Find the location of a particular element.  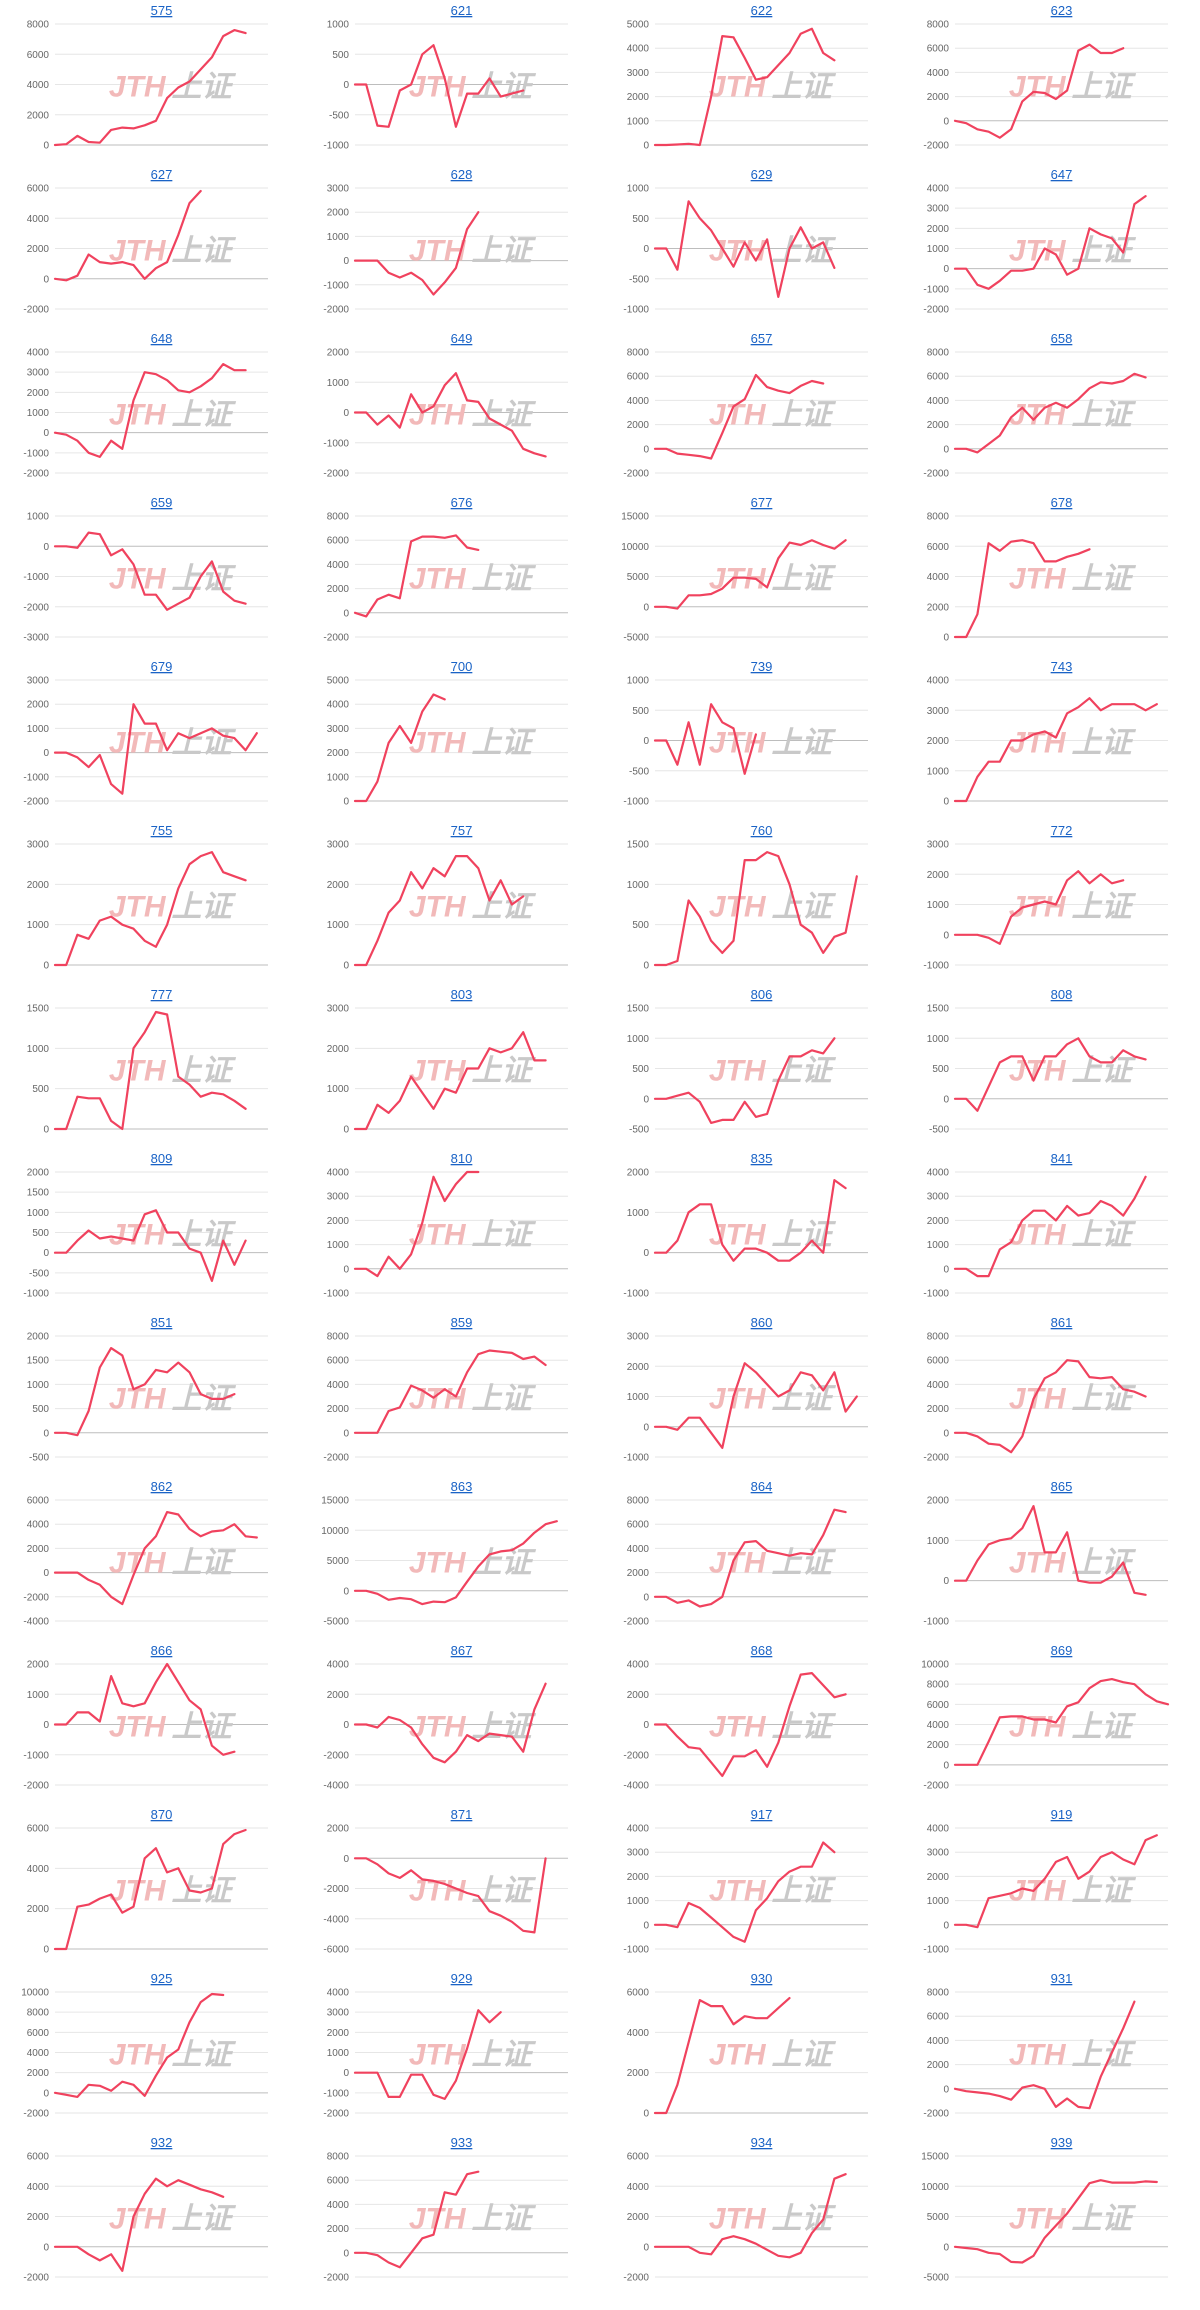

chart-title-link: 931 is located at coordinates (1062, 1978).